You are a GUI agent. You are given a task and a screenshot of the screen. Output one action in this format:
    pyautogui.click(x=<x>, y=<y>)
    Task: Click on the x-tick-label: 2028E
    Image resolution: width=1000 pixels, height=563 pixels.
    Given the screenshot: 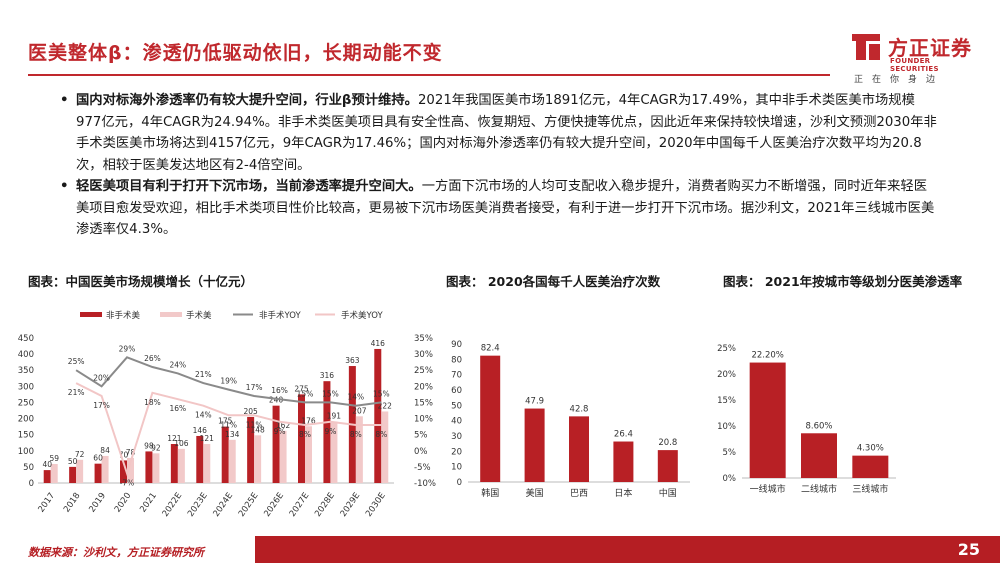 What is the action you would take?
    pyautogui.click(x=325, y=505)
    